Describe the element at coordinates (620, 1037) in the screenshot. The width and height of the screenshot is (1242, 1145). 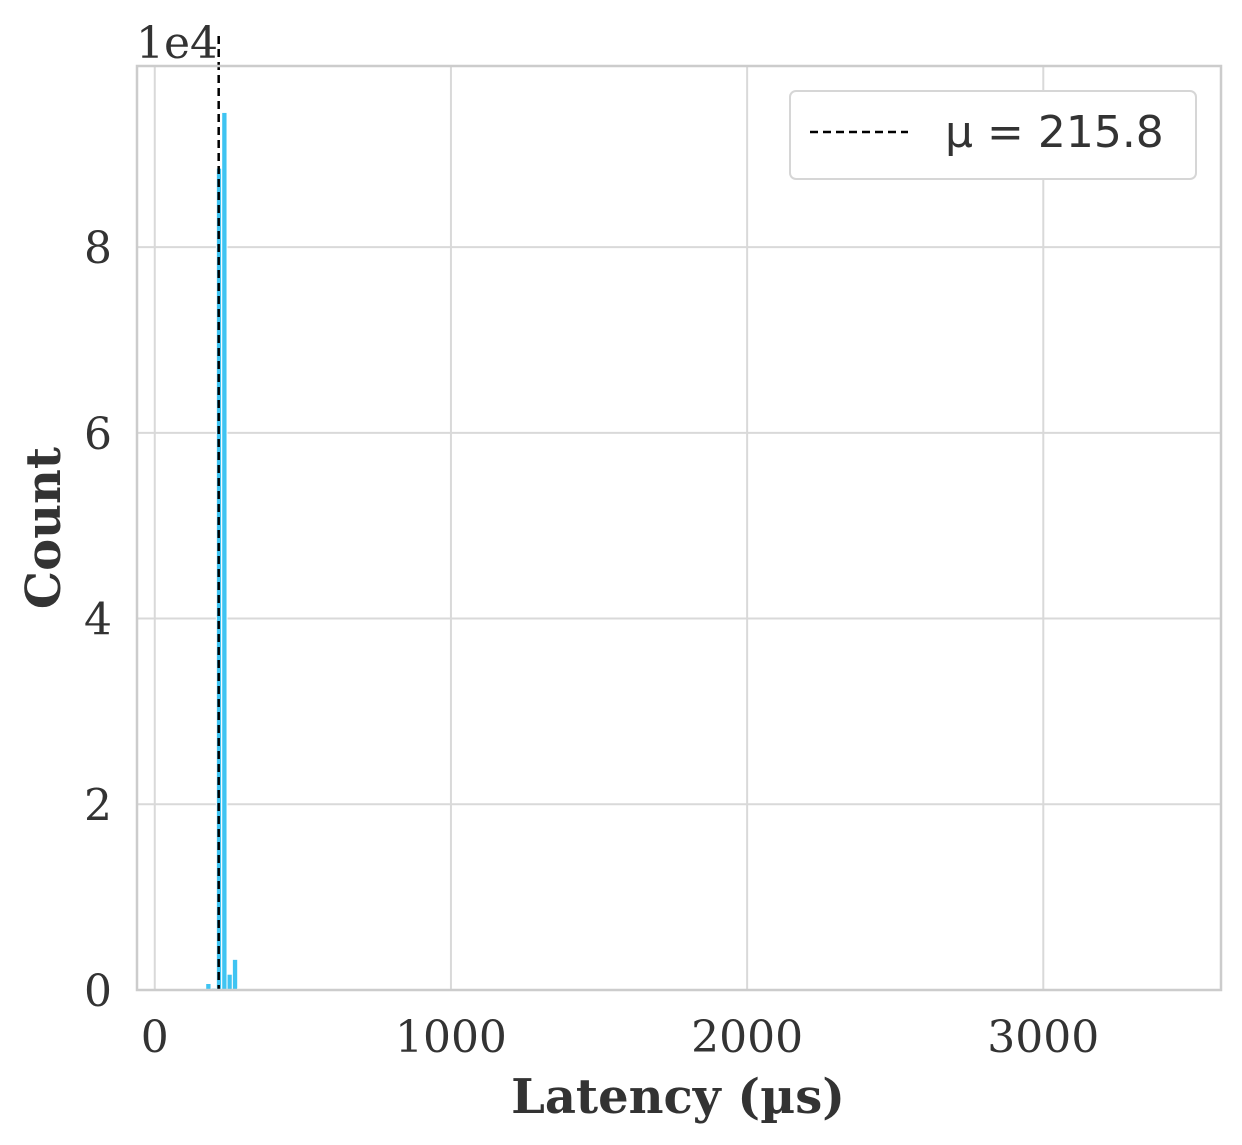
I see `x-tick-labels: 0 1000 2000 3000` at that location.